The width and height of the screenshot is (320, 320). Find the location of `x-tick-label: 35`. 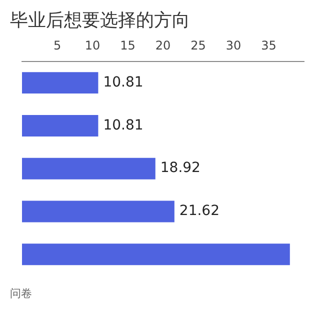

x-tick-label: 35 is located at coordinates (268, 45).